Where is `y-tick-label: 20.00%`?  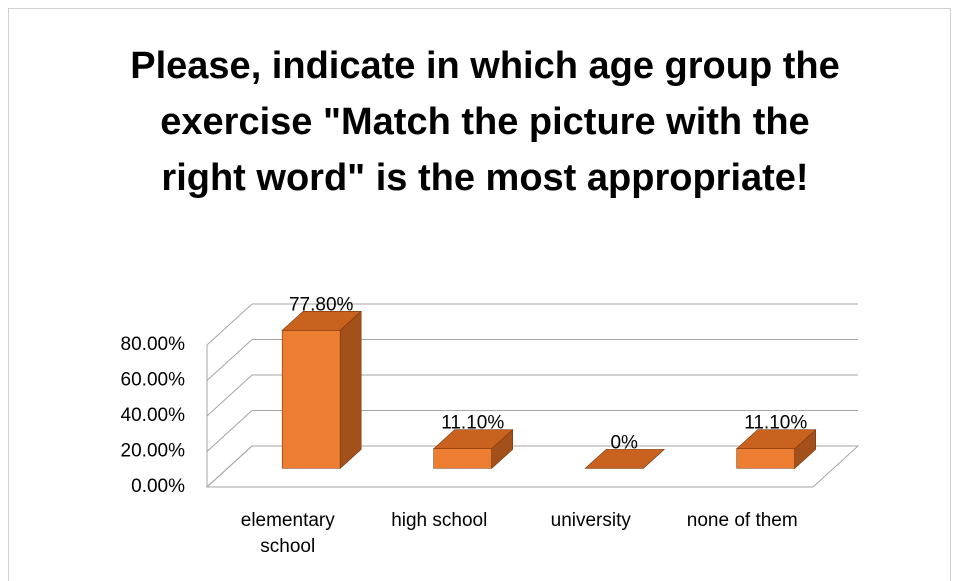
y-tick-label: 20.00% is located at coordinates (153, 451).